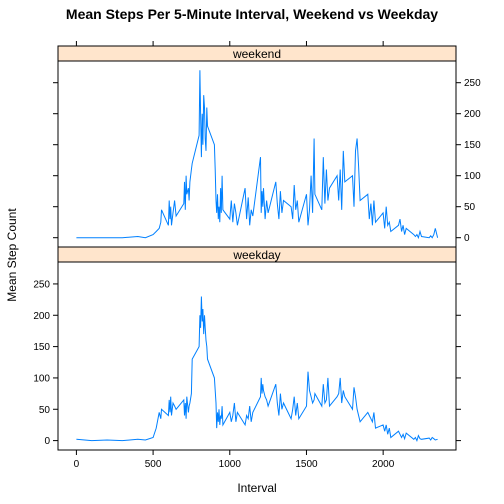  Describe the element at coordinates (472, 176) in the screenshot. I see `y-tick-label-weekend: 100` at that location.